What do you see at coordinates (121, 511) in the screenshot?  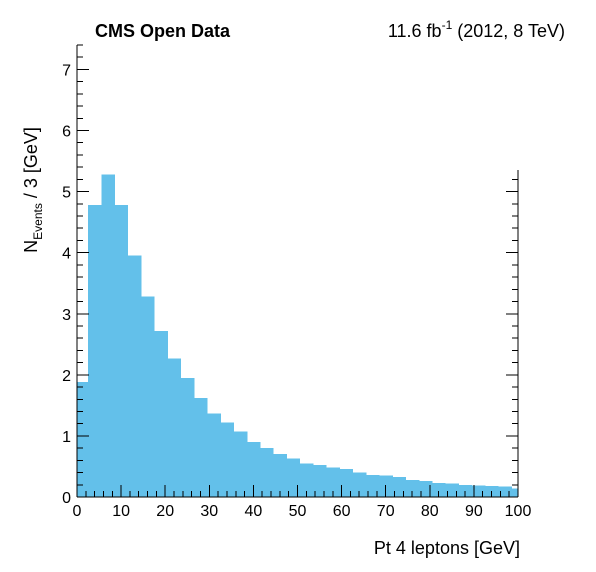 I see `x-tick-label: 10` at bounding box center [121, 511].